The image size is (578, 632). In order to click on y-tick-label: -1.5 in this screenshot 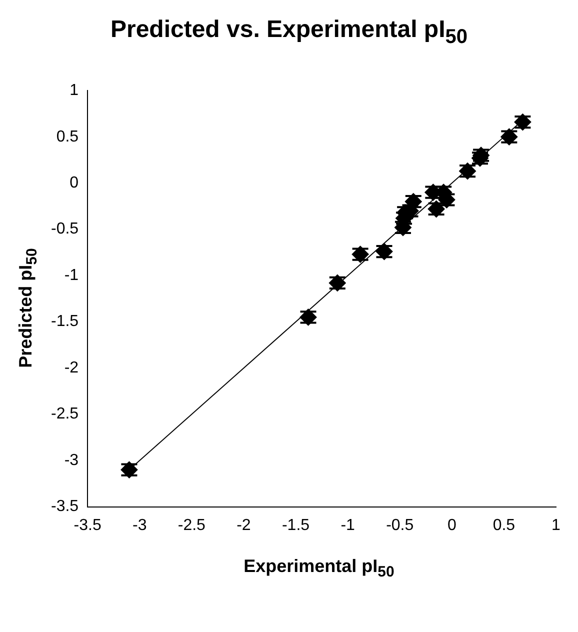, I will do `click(64, 321)`.